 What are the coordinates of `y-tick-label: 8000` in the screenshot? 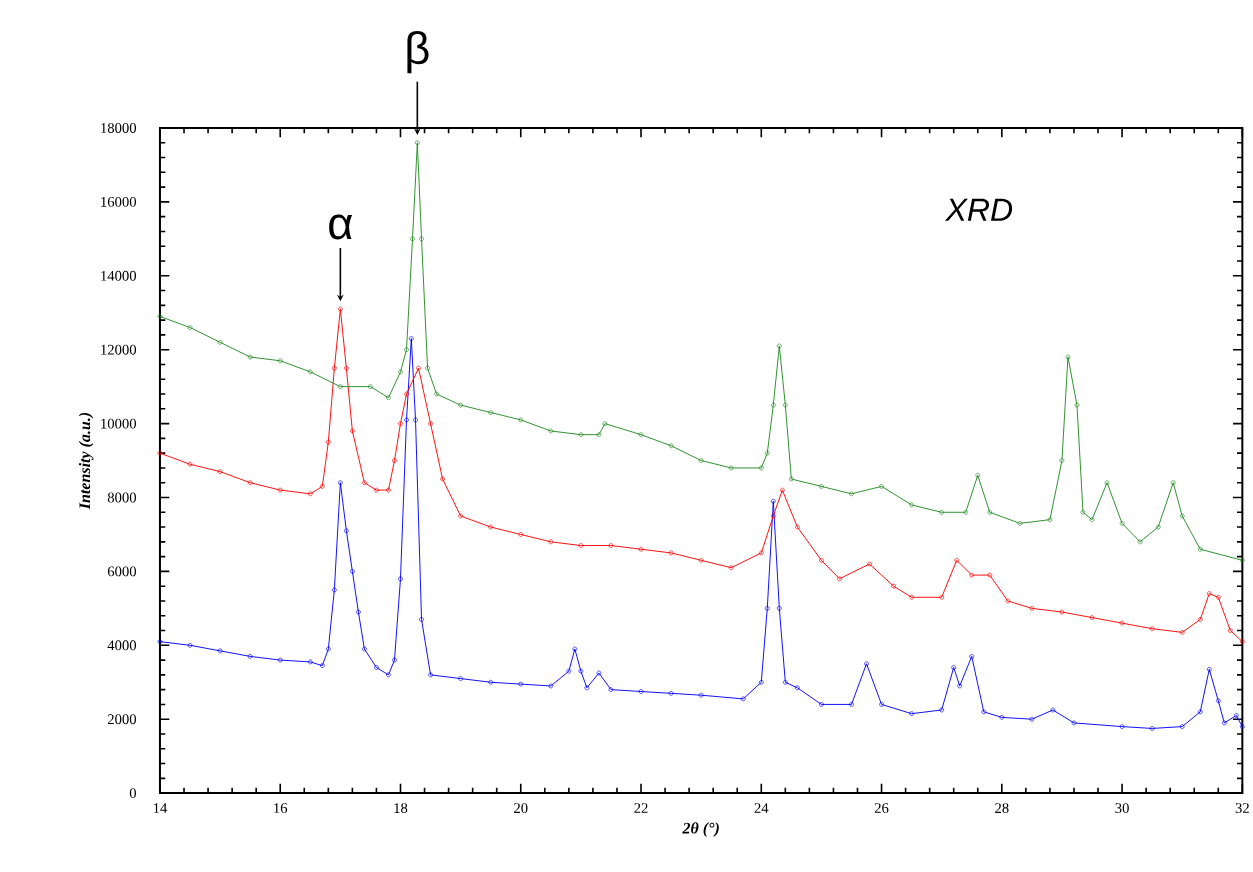 It's located at (122, 497).